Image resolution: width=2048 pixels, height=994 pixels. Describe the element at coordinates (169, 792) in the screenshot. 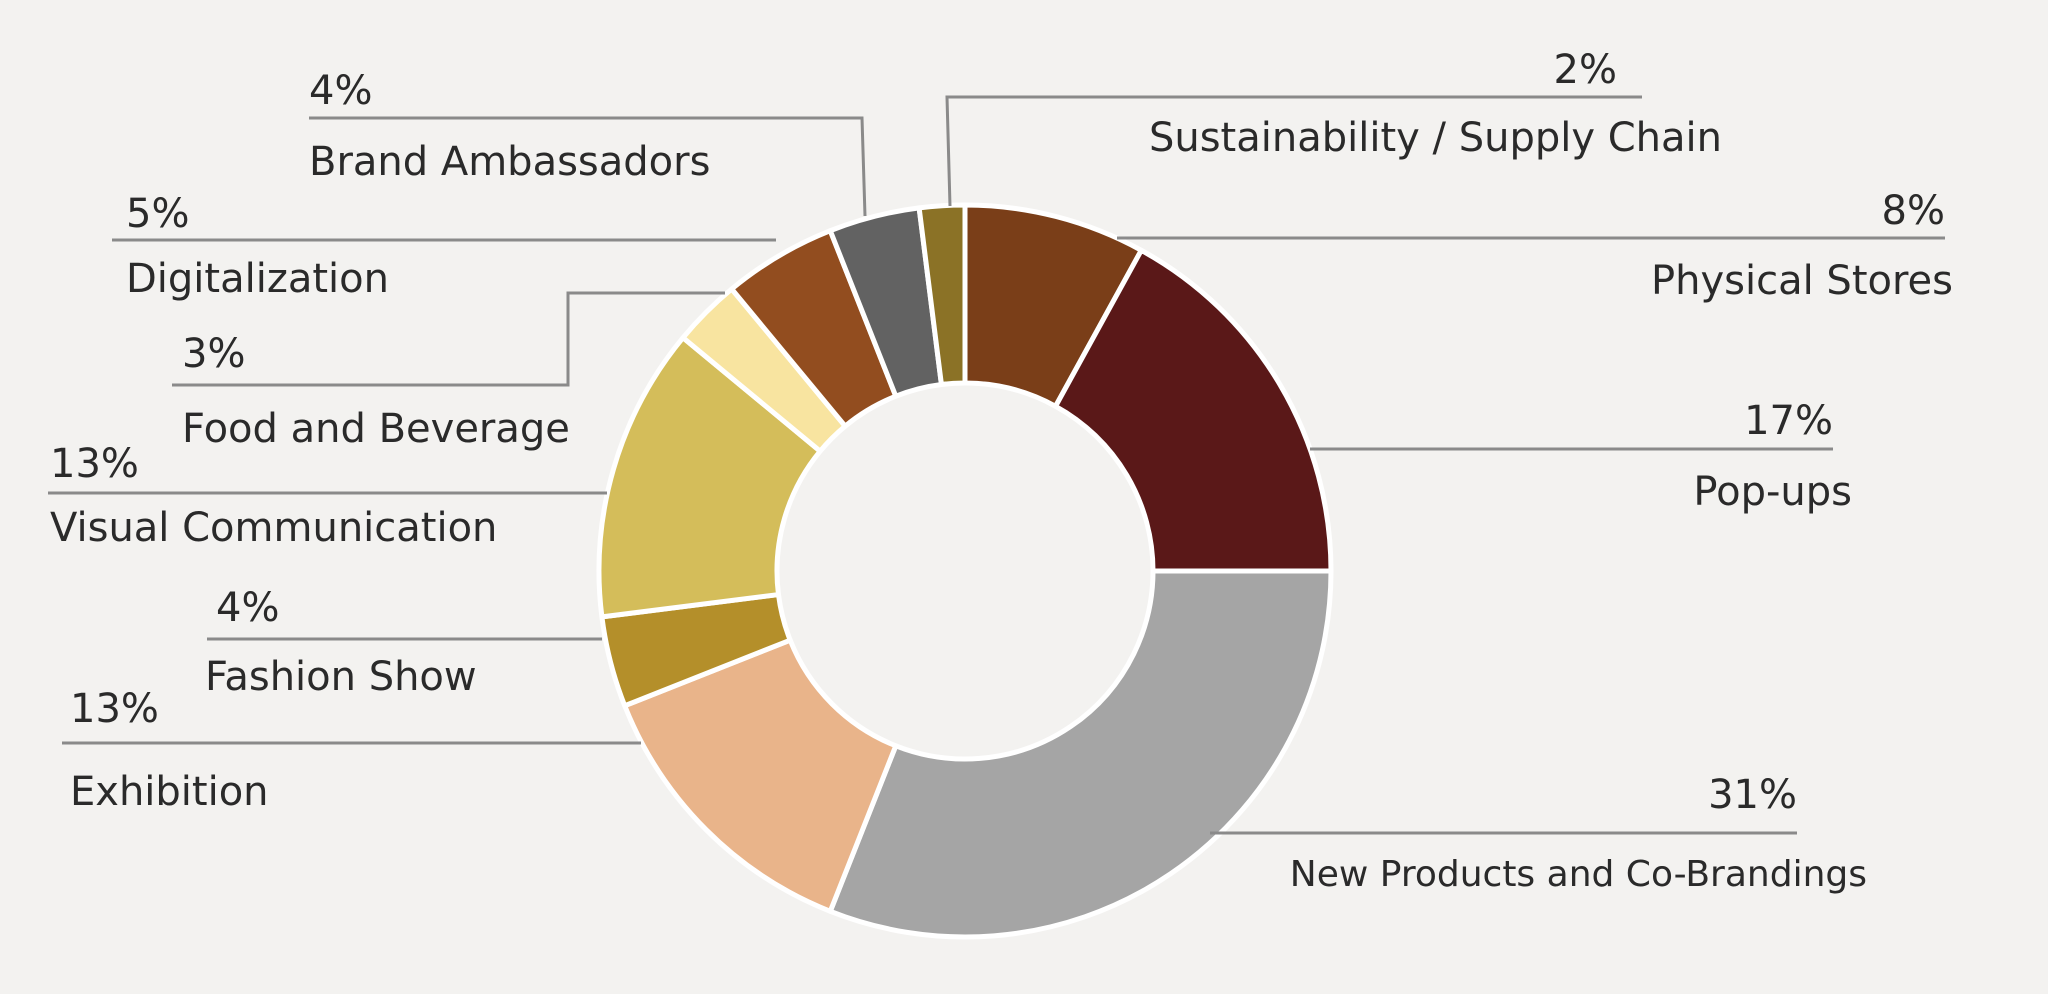

I see `category-label-exhibition: Exhibition` at that location.